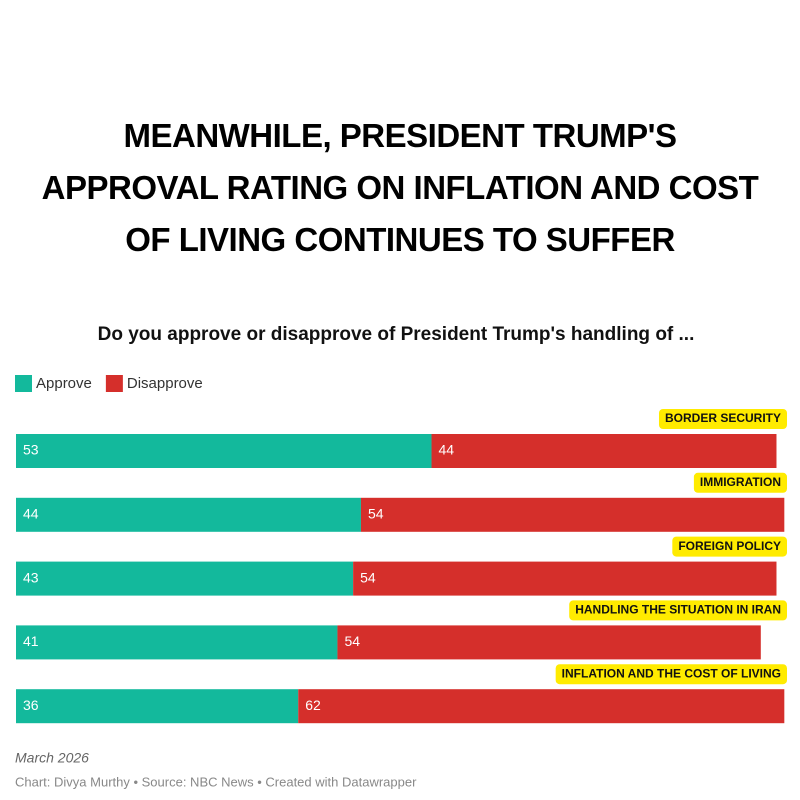 The image size is (800, 800). What do you see at coordinates (31, 577) in the screenshot?
I see `value-label: 43` at bounding box center [31, 577].